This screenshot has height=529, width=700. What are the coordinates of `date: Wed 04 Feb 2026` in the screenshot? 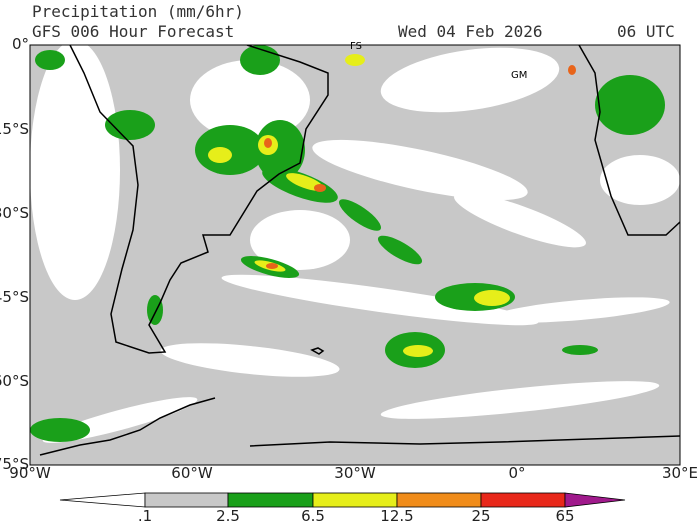 It's located at (470, 31).